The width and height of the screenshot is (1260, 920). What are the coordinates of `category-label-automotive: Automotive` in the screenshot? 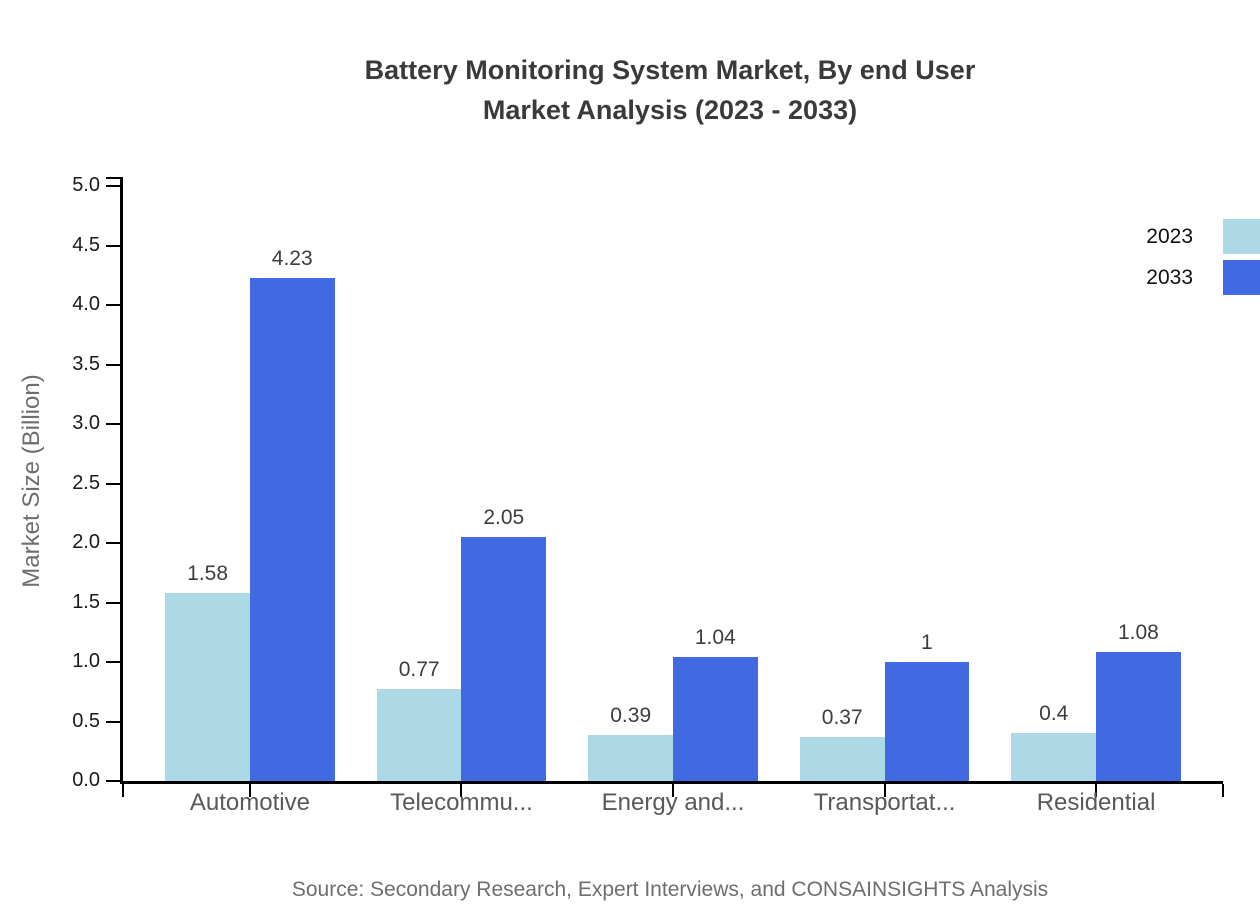 It's located at (249, 802).